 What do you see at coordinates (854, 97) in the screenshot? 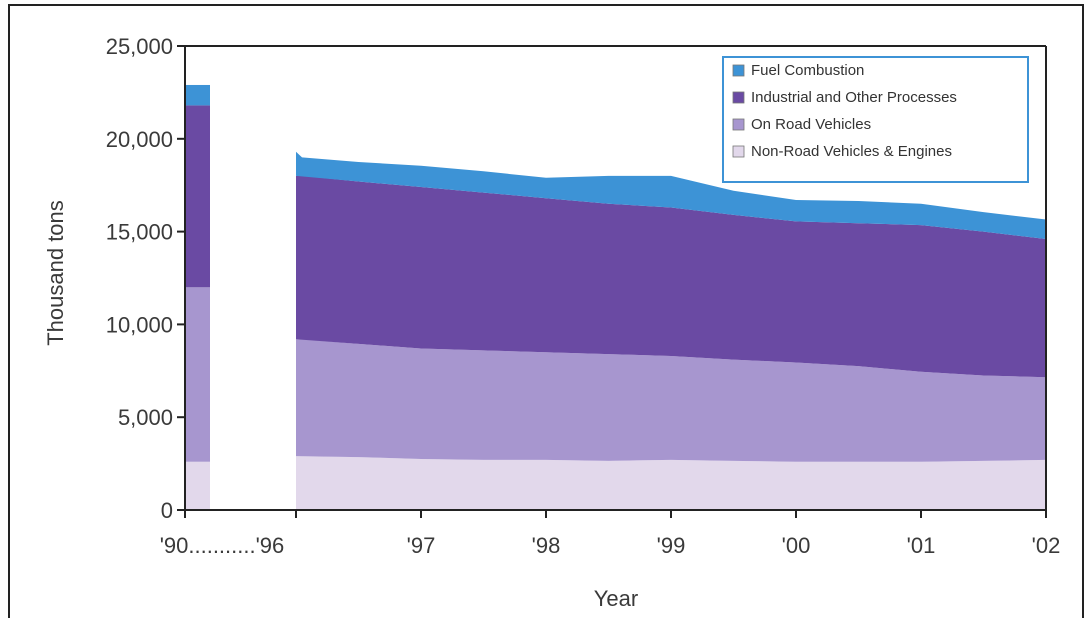
I see `legend-label-industrial-and-other-processes: Industrial and Other Processes` at bounding box center [854, 97].